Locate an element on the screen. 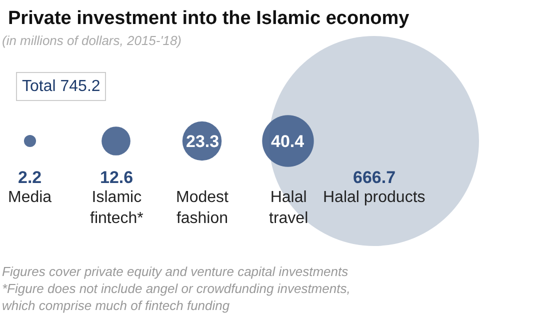 This screenshot has height=335, width=560. text: Private investment into the Islamic economy is located at coordinates (209, 18).